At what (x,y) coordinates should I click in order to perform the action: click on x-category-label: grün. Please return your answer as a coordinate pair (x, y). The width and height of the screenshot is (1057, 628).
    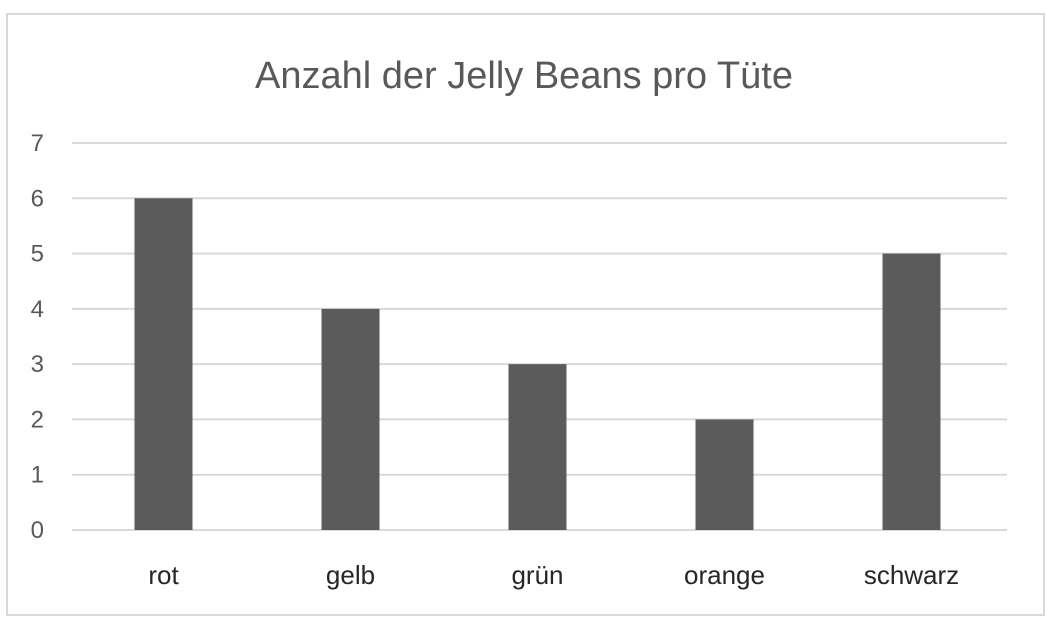
    Looking at the image, I should click on (537, 575).